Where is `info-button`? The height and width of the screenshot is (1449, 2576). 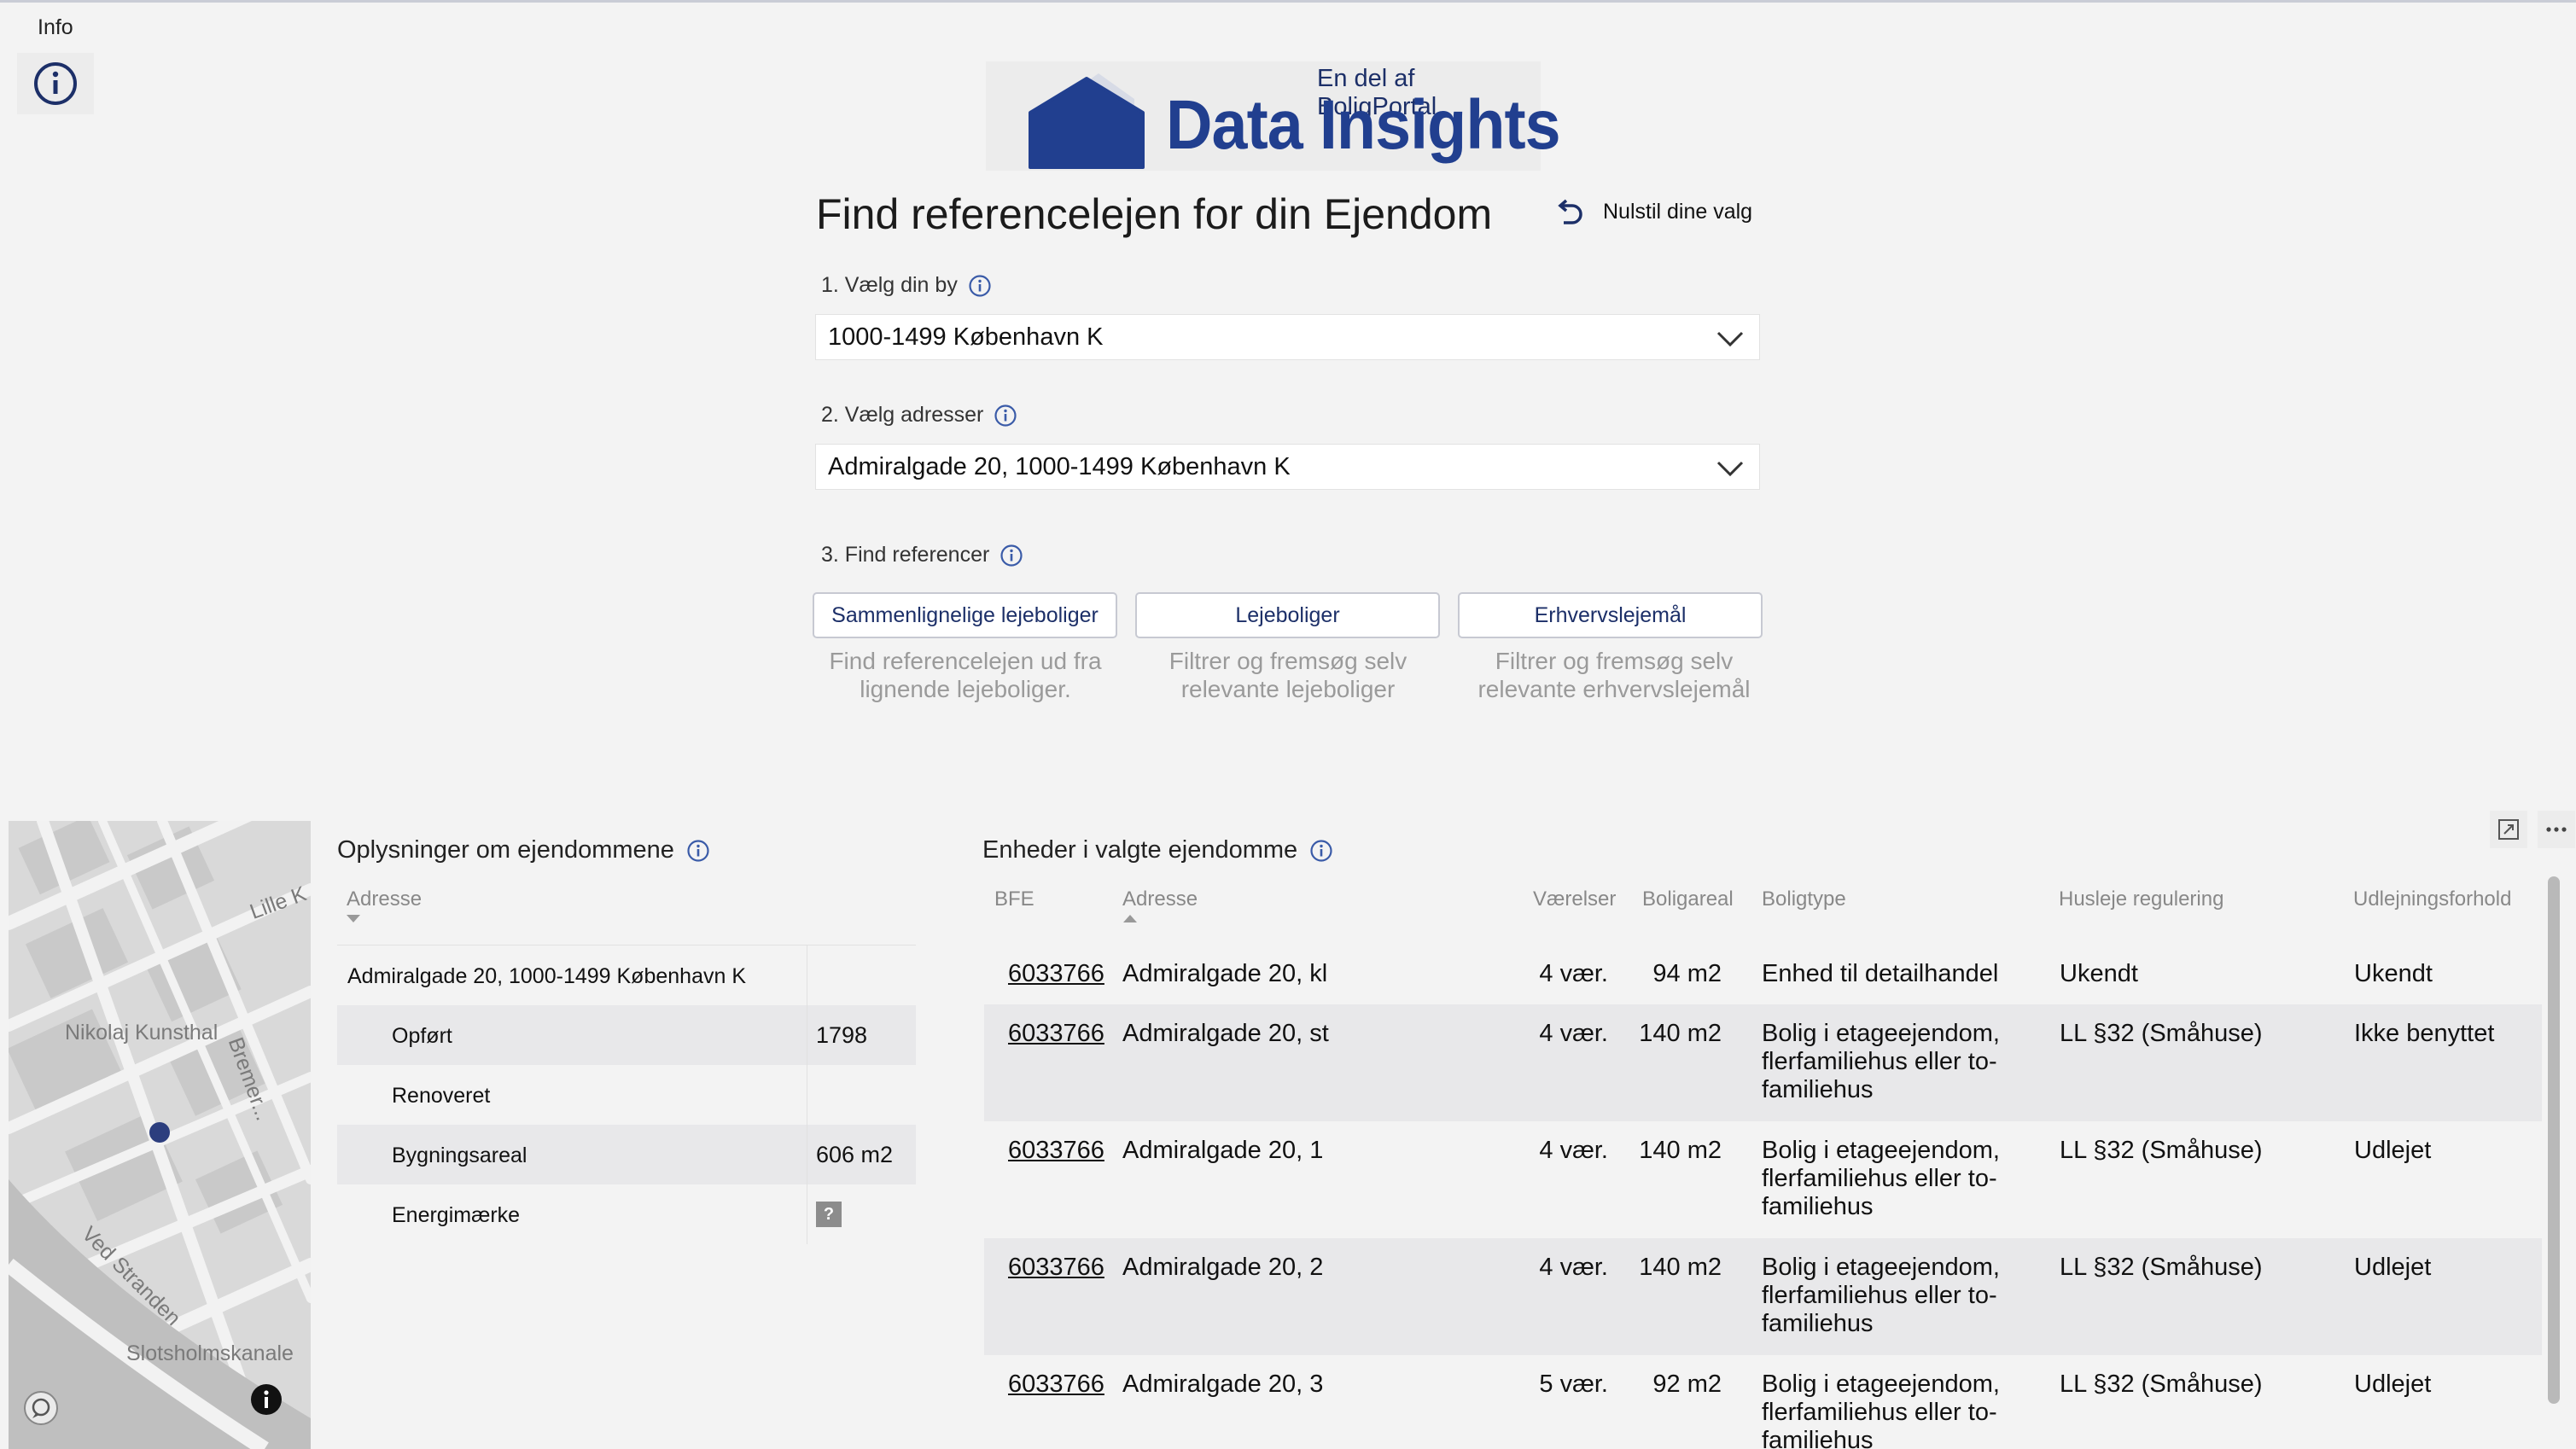 info-button is located at coordinates (55, 83).